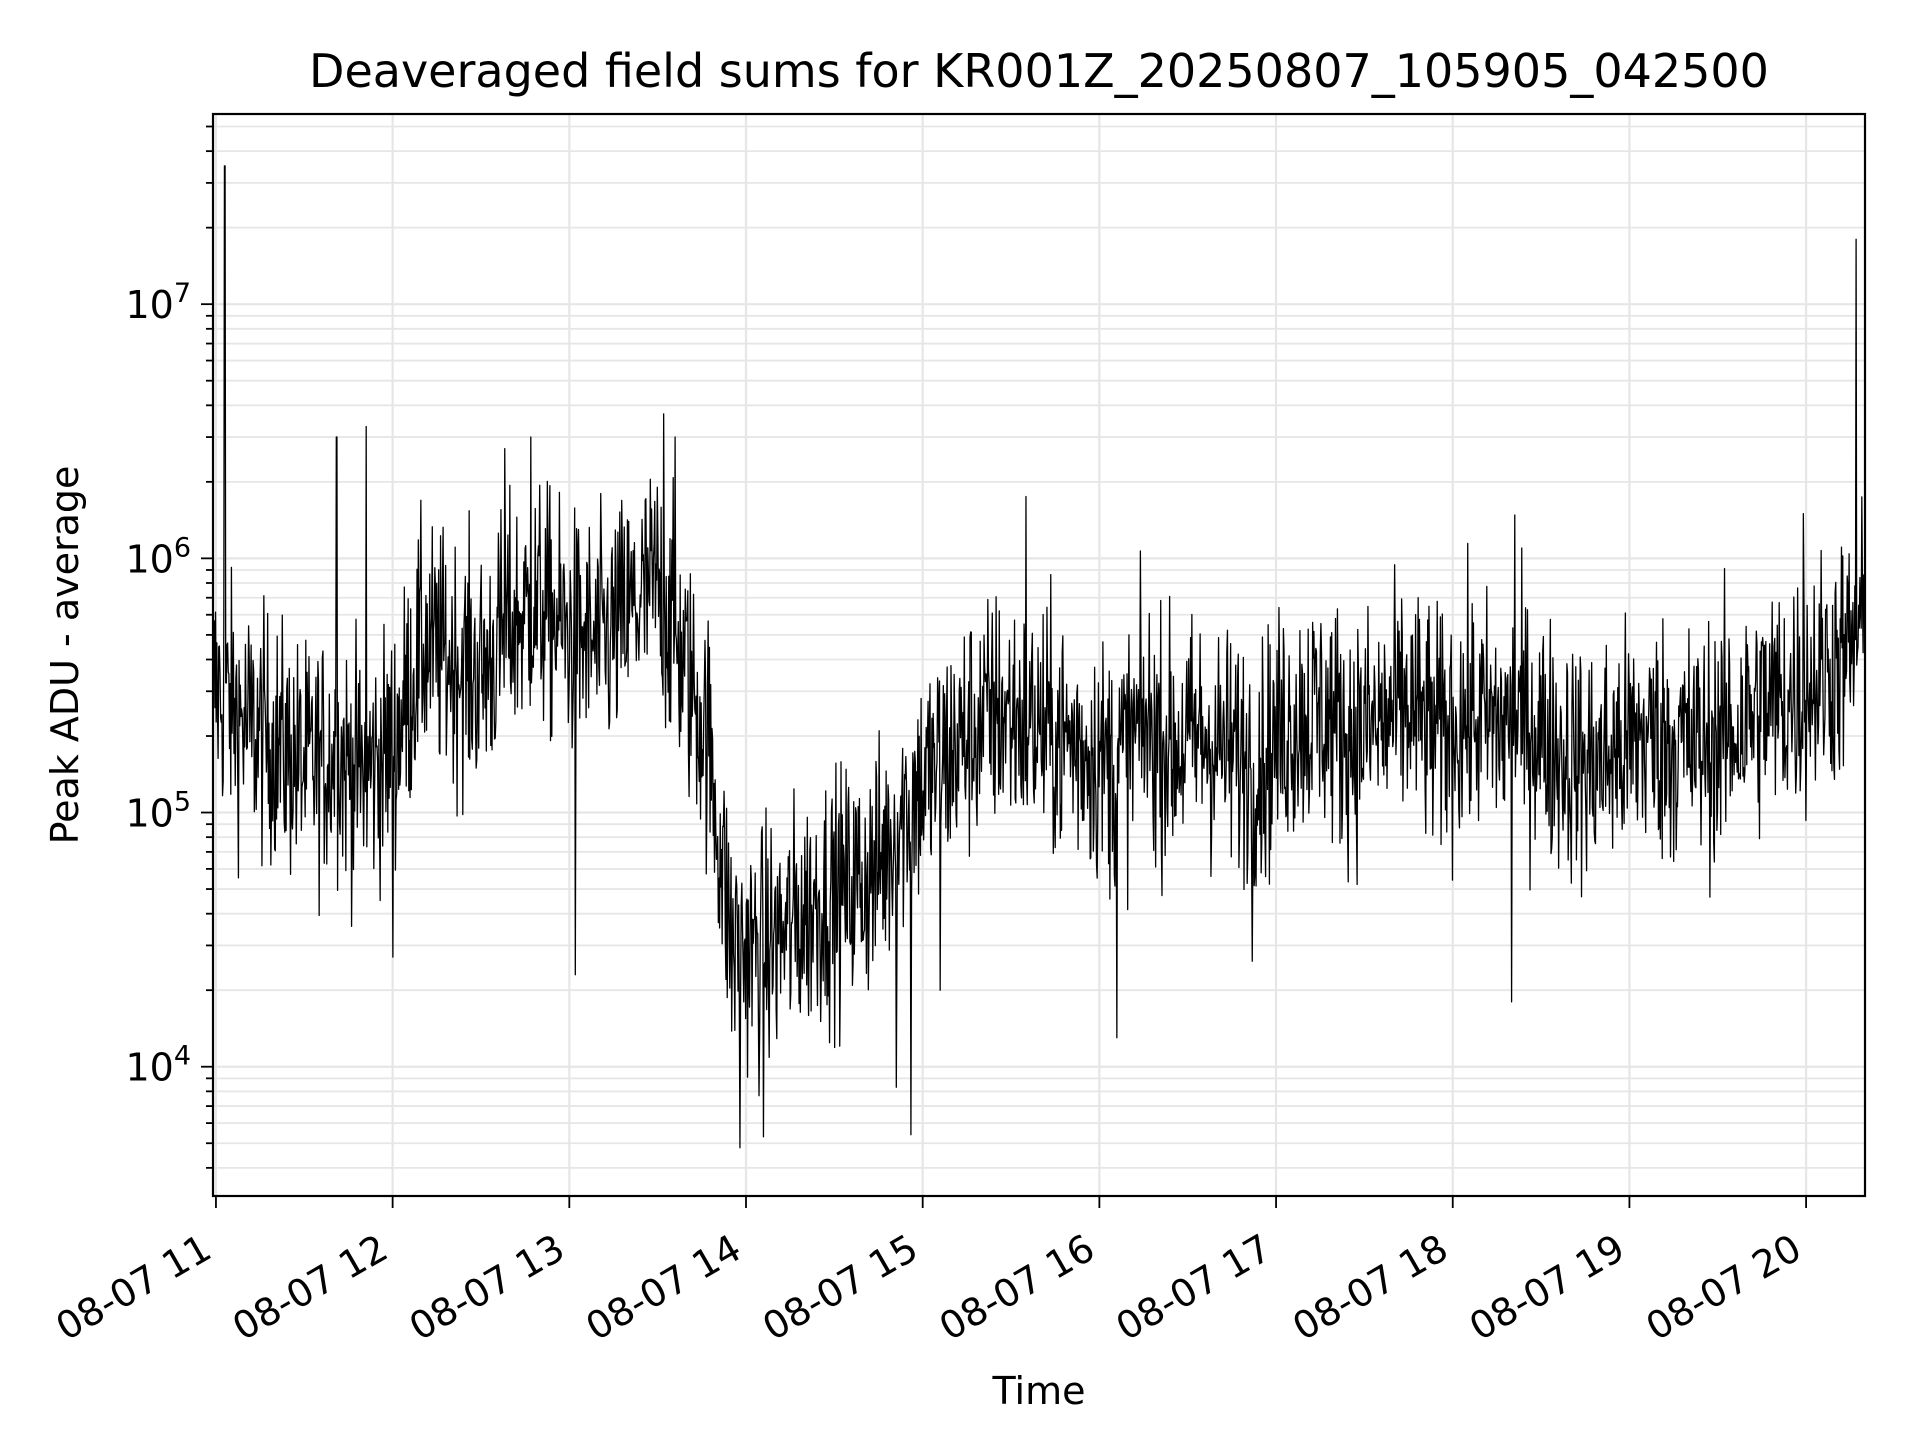  I want to click on y-axis-label: Peak ADU - average, so click(65, 655).